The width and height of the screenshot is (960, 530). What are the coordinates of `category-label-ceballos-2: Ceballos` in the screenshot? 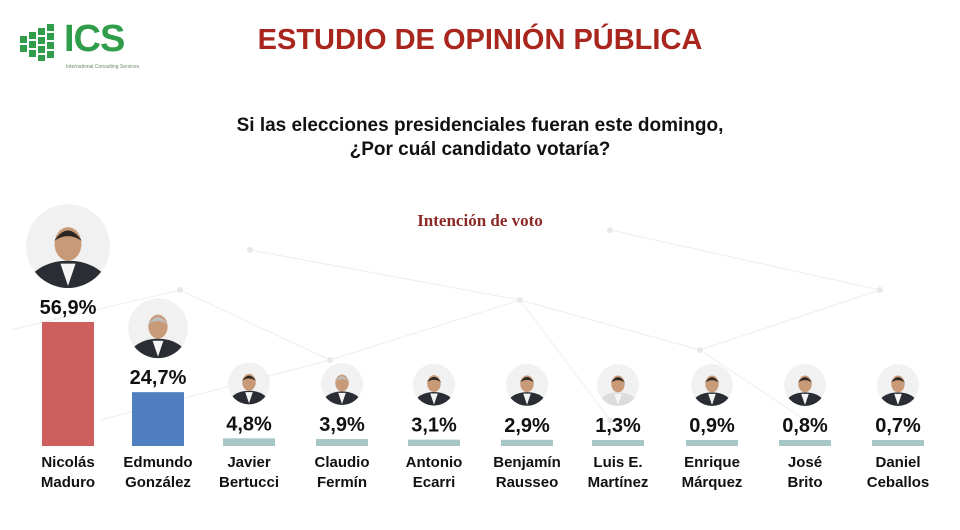 It's located at (898, 482).